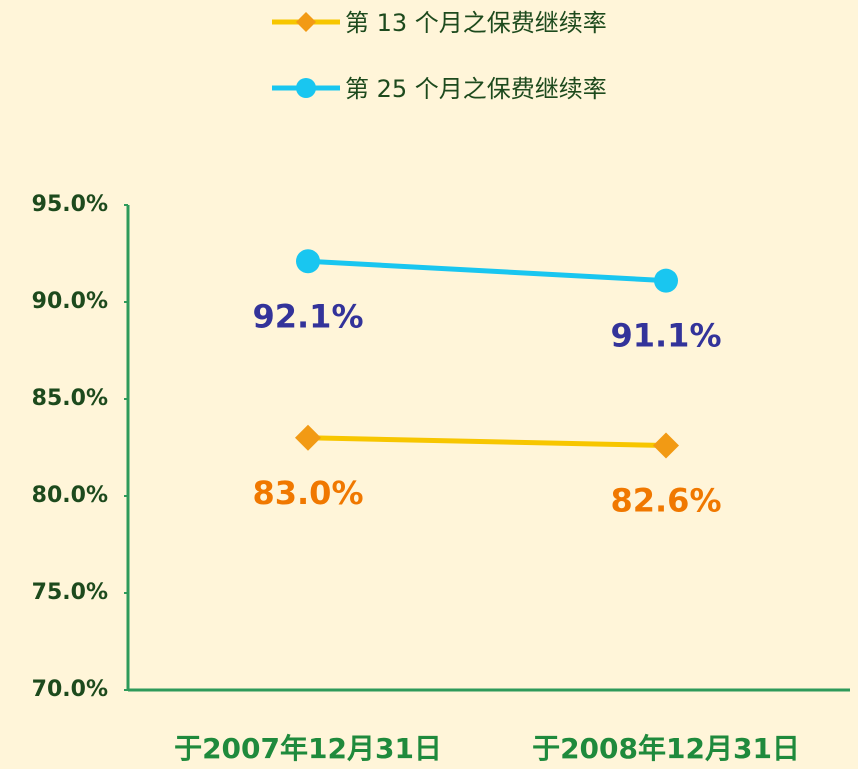  I want to click on legend-label: 第 25 个月之保费继续率, so click(476, 89).